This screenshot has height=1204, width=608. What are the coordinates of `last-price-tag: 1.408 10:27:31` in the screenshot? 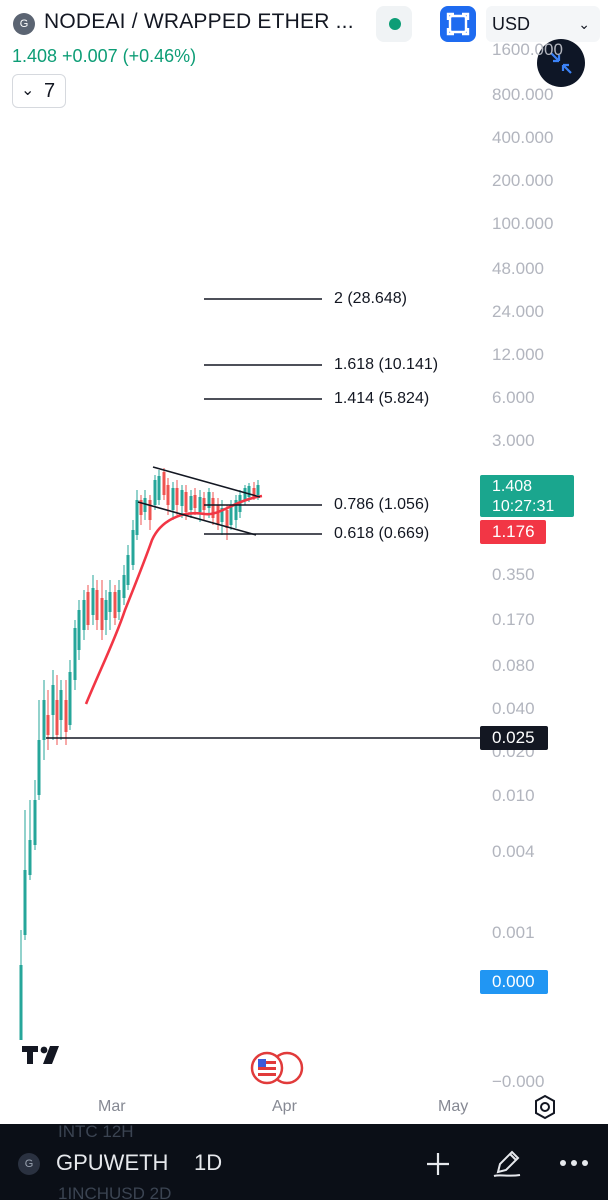 It's located at (527, 496).